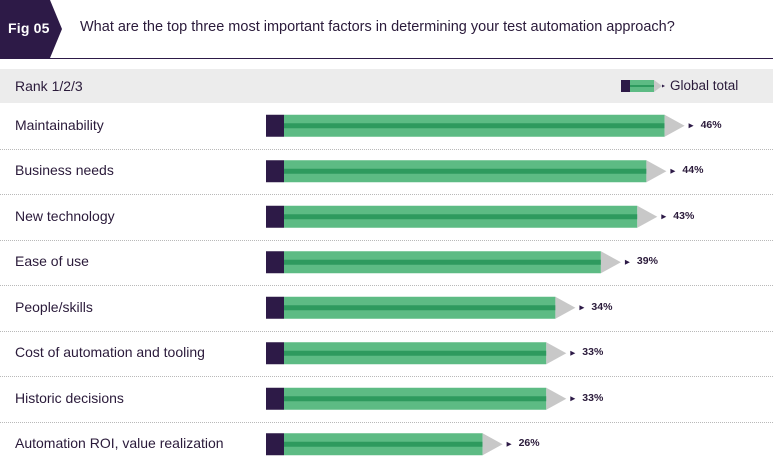 The image size is (773, 464). What do you see at coordinates (49, 86) in the screenshot?
I see `rank-title: Rank 1/2/3` at bounding box center [49, 86].